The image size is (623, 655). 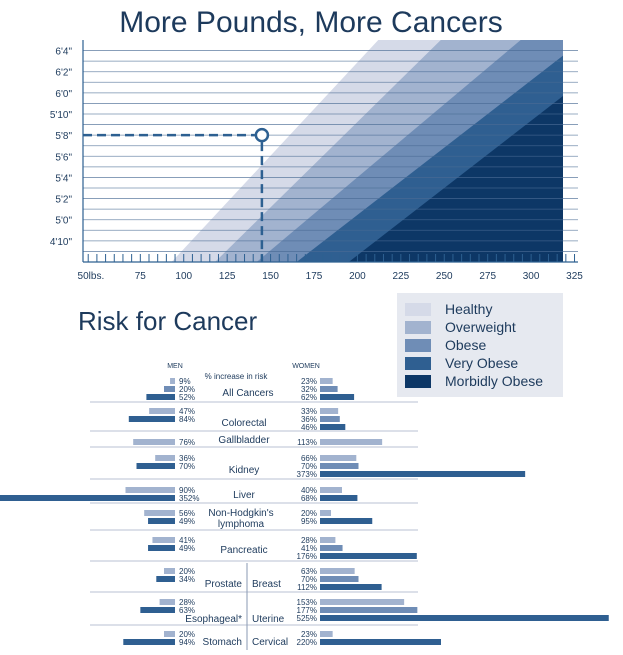 I want to click on legend-label: Healthy, so click(x=469, y=309).